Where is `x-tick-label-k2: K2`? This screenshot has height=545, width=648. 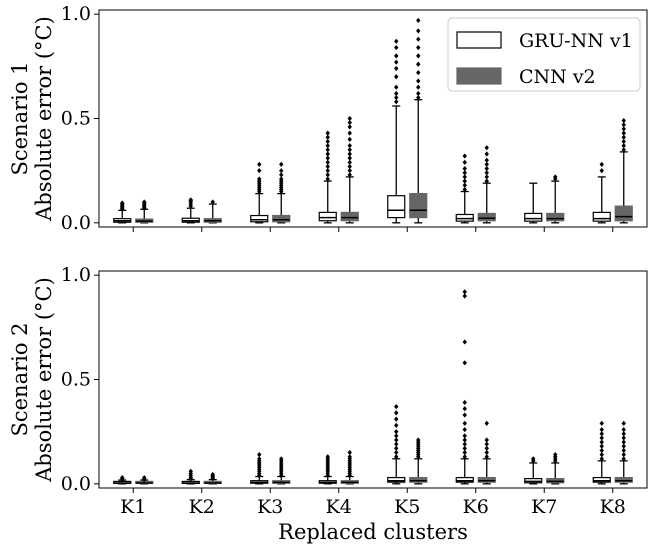
x-tick-label-k2: K2 is located at coordinates (202, 507).